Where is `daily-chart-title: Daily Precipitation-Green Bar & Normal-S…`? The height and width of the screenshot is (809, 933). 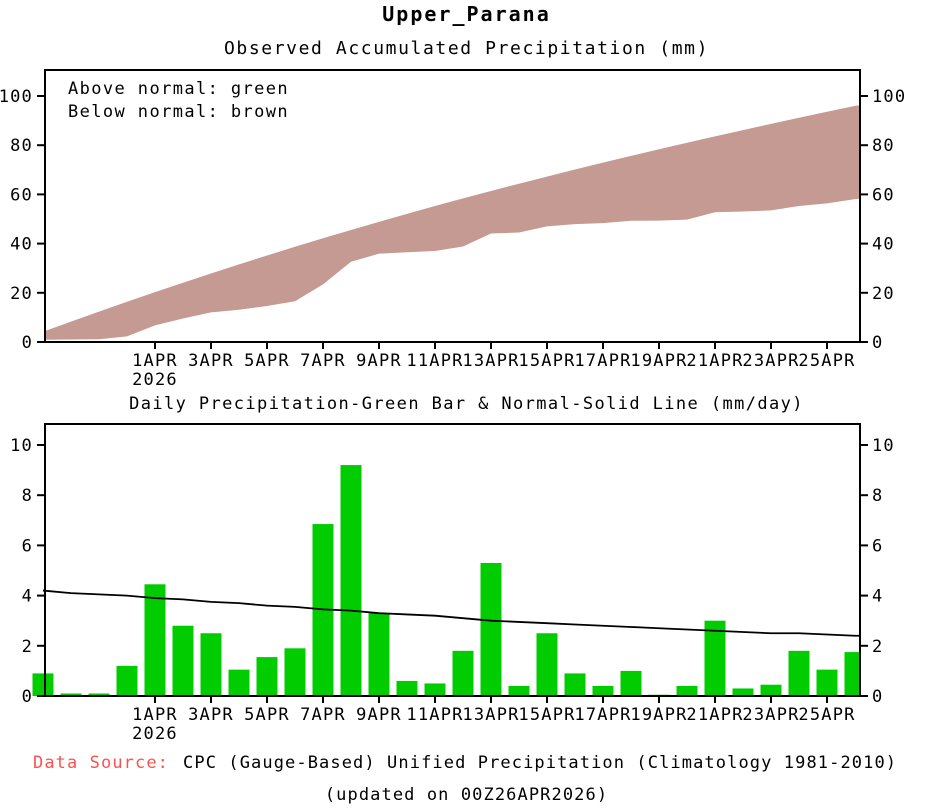
daily-chart-title: Daily Precipitation-Green Bar & Normal-S… is located at coordinates (466, 404).